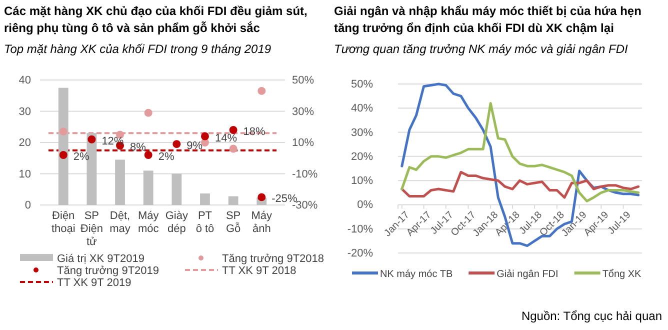  I want to click on y2-tick-label: 50%, so click(303, 80).